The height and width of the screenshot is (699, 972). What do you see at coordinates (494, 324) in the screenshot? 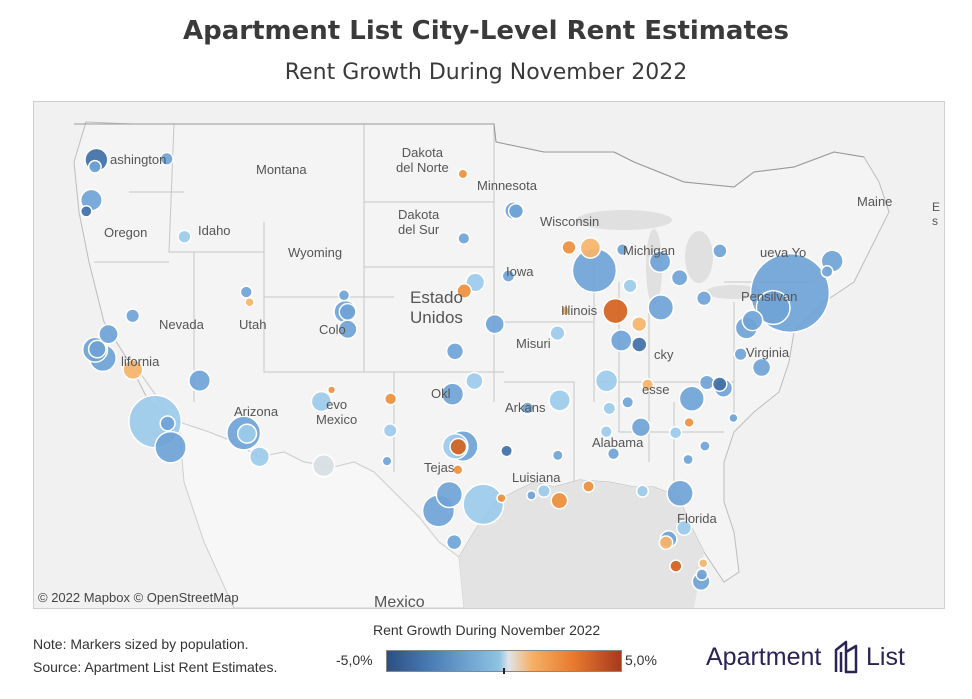
I see `city-marker: Kansas City` at bounding box center [494, 324].